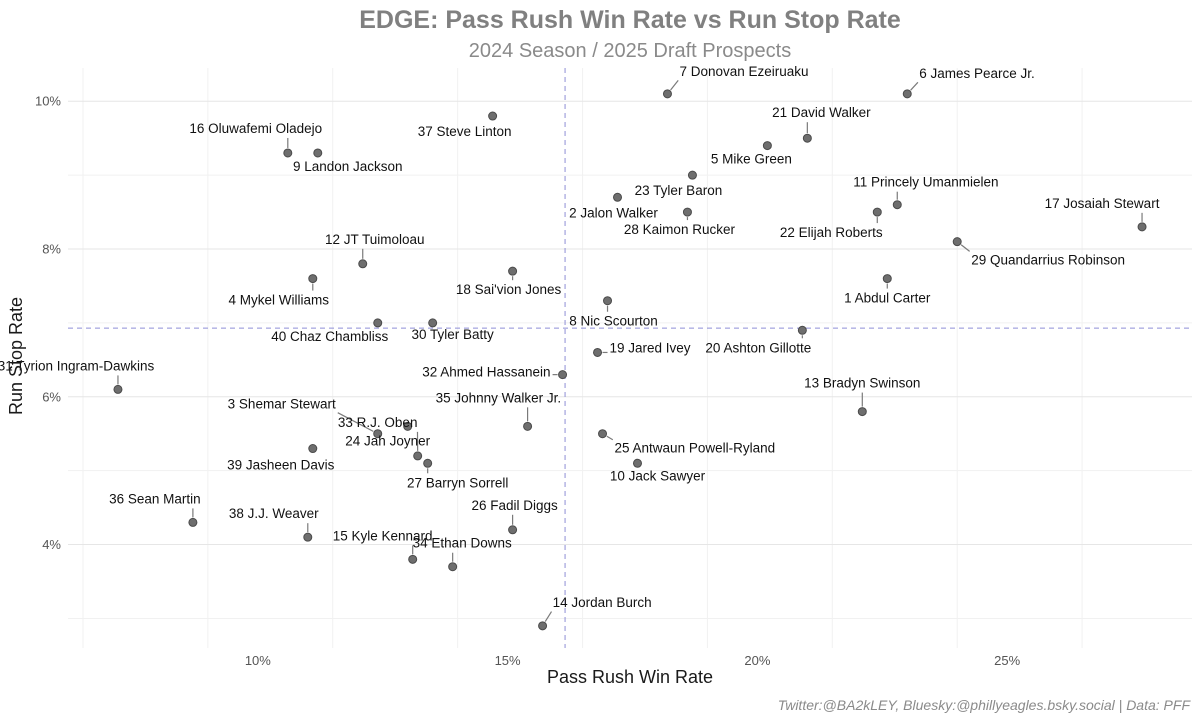 The image size is (1200, 720). What do you see at coordinates (155, 498) in the screenshot?
I see `point-label: 36 Sean Martin` at bounding box center [155, 498].